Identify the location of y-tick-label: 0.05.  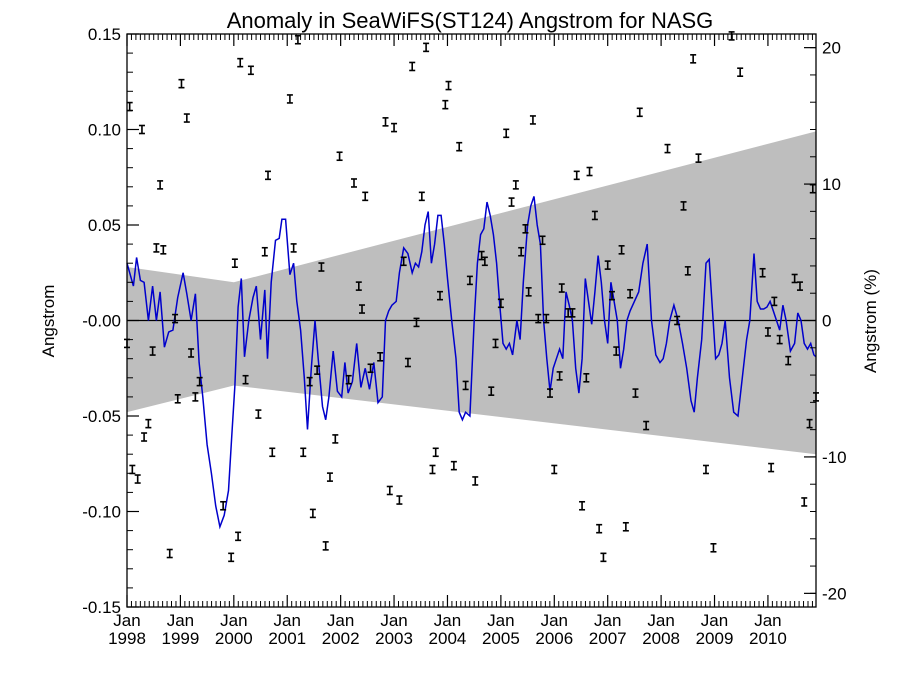
(104, 225).